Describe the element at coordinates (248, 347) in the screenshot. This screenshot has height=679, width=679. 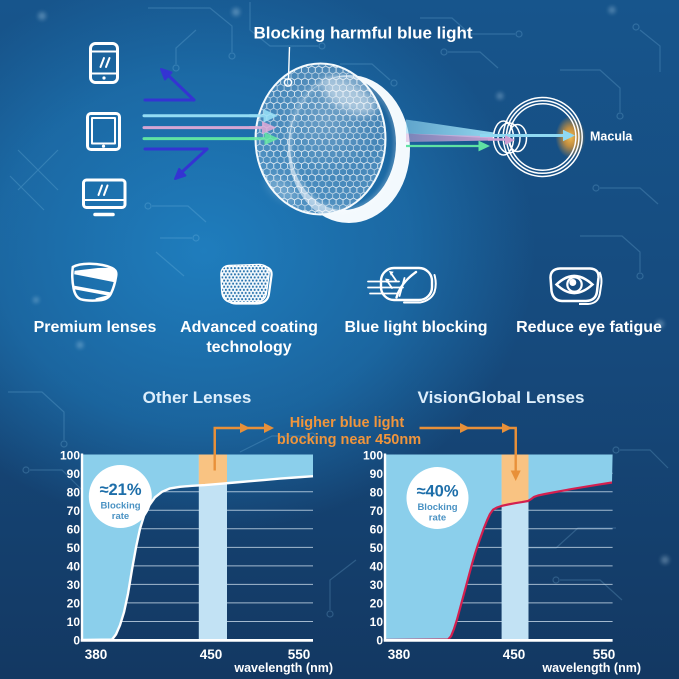
I see `svg-text: technology` at that location.